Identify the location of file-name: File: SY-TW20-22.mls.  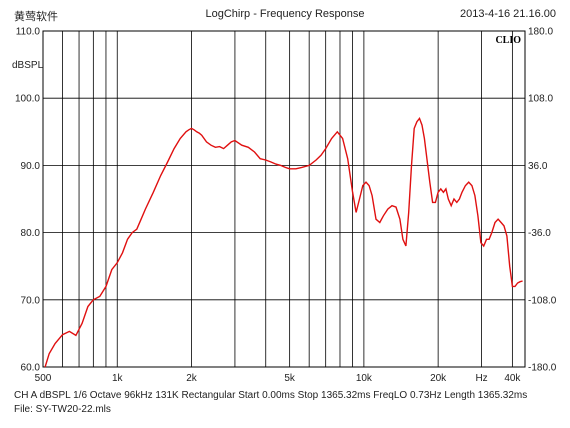
(62, 409).